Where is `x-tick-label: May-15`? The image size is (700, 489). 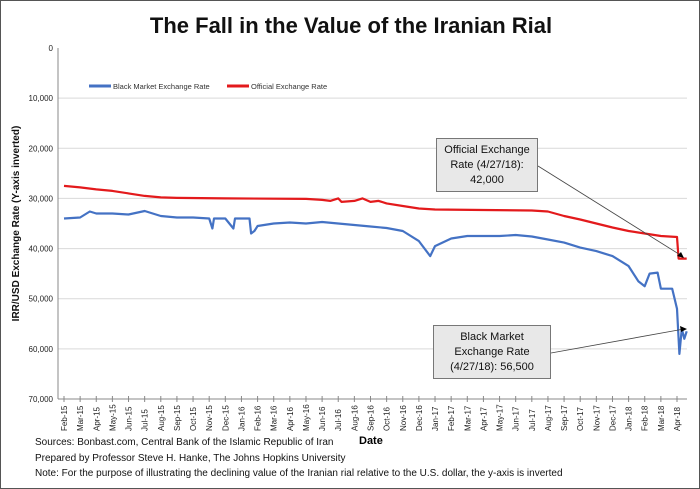
x-tick-label: May-15 is located at coordinates (112, 417).